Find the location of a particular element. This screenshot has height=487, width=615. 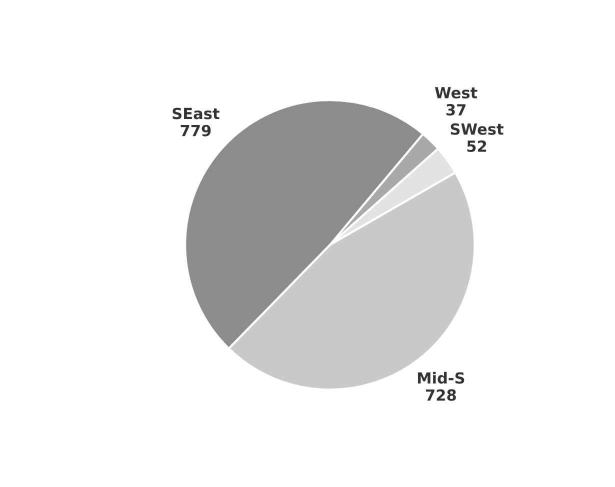

data-label: 779 is located at coordinates (195, 130).